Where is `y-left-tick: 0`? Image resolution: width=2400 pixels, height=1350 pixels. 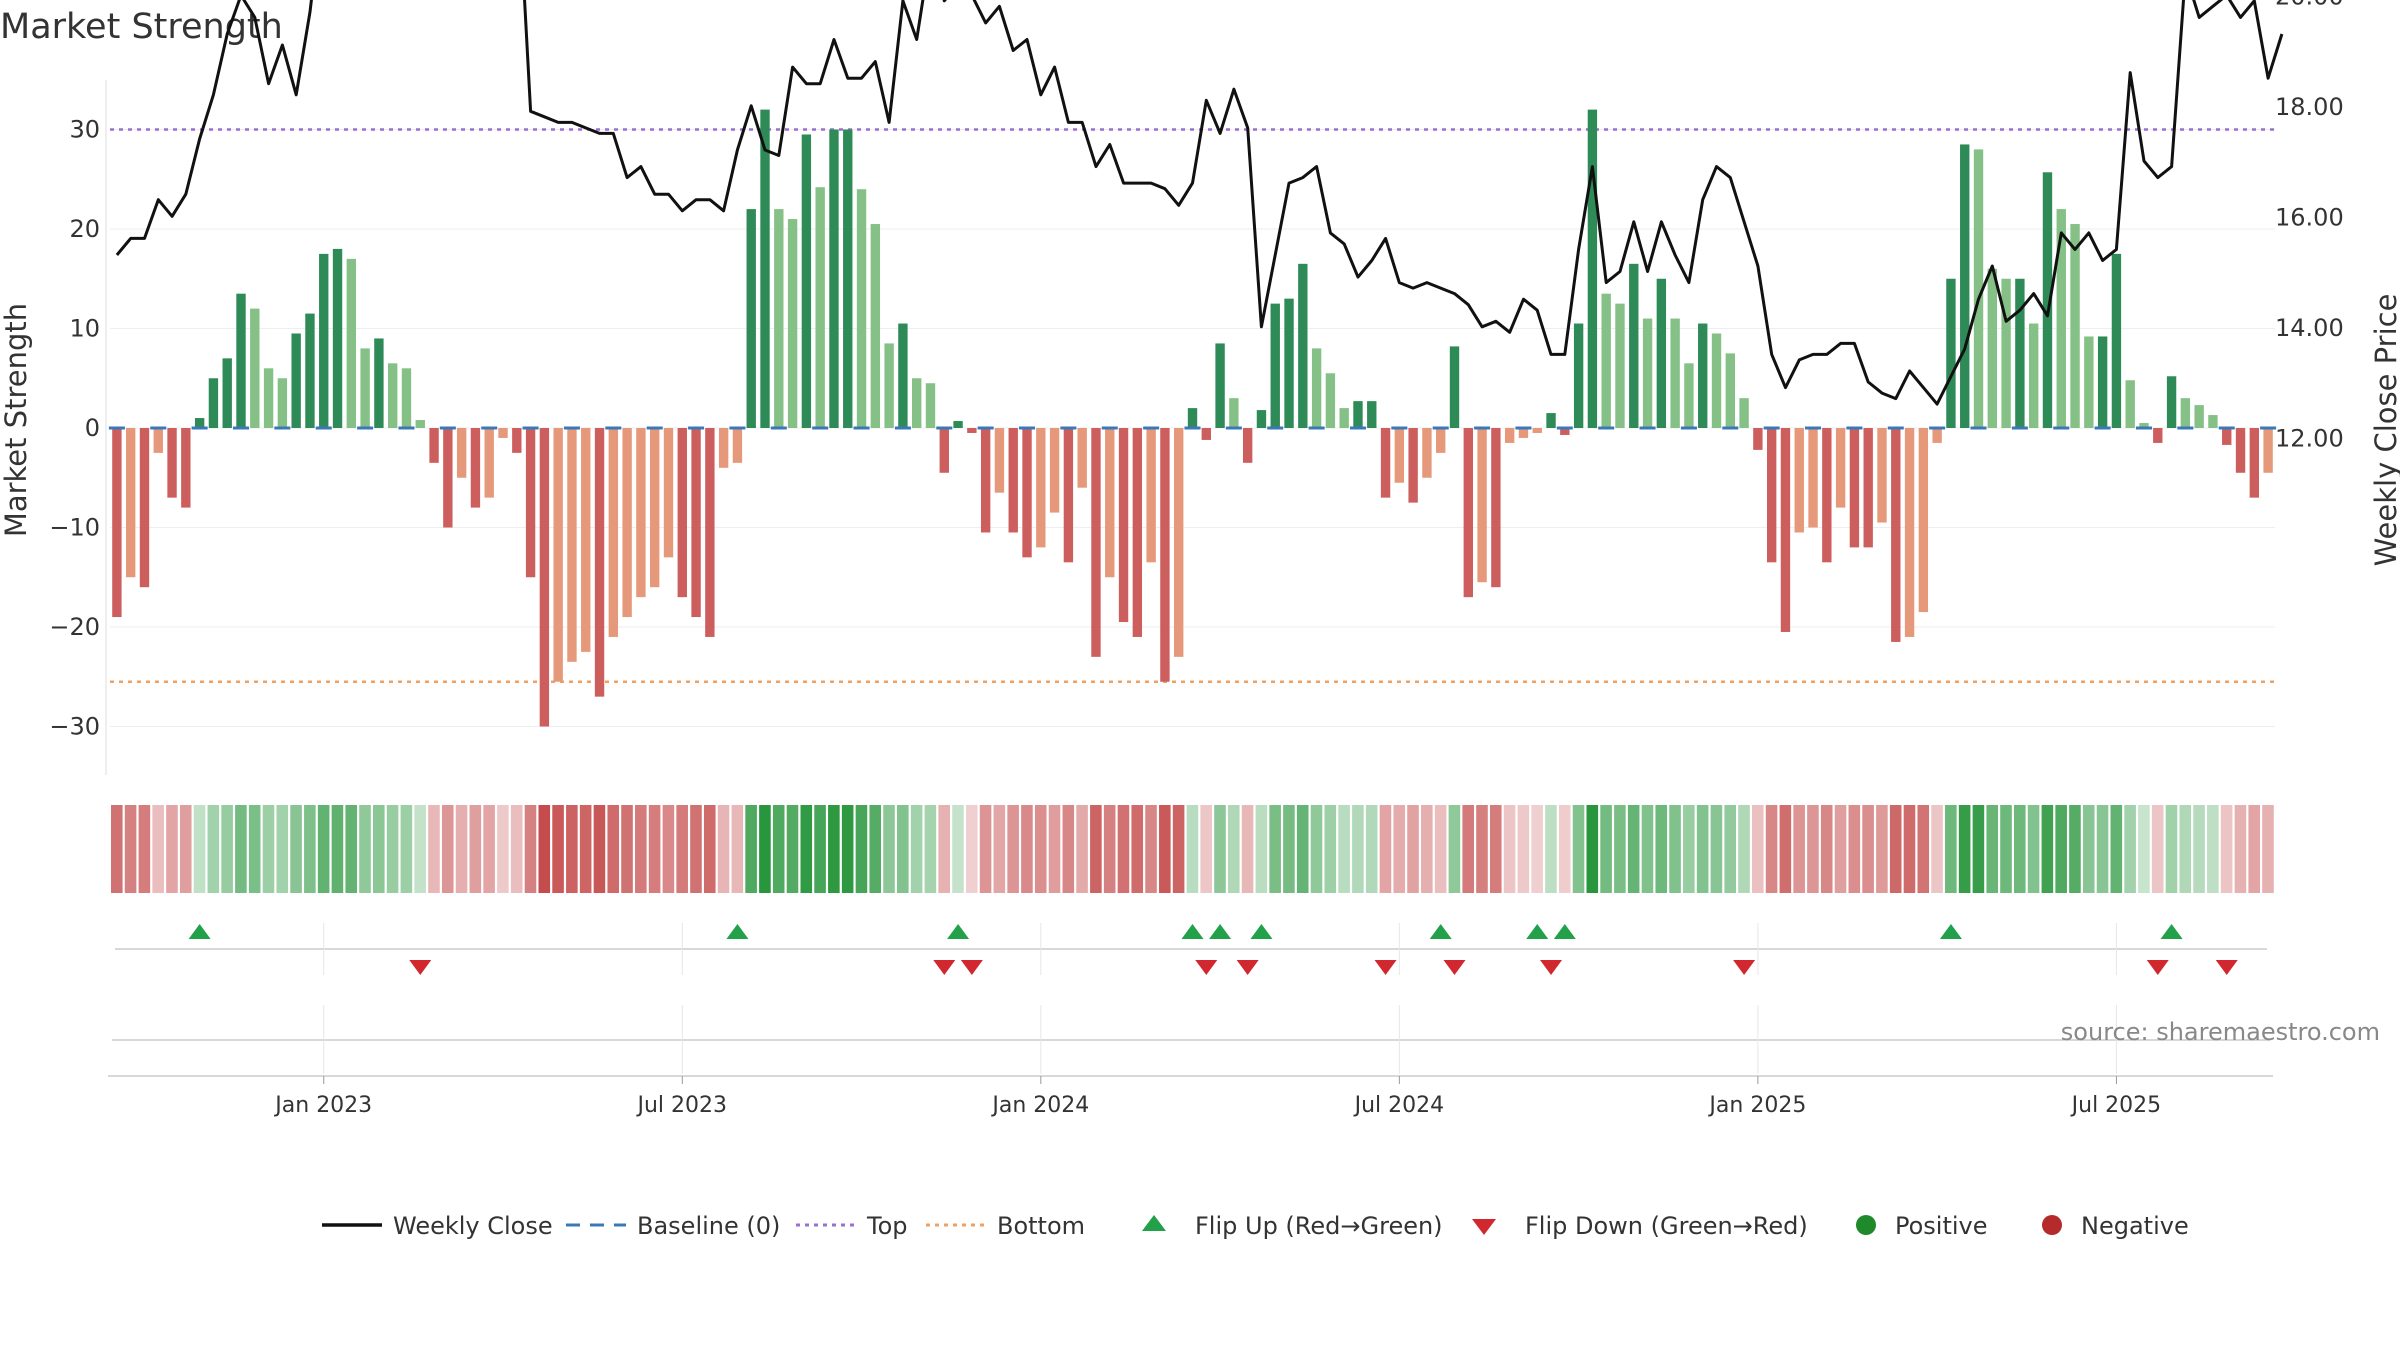 y-left-tick: 0 is located at coordinates (92, 428).